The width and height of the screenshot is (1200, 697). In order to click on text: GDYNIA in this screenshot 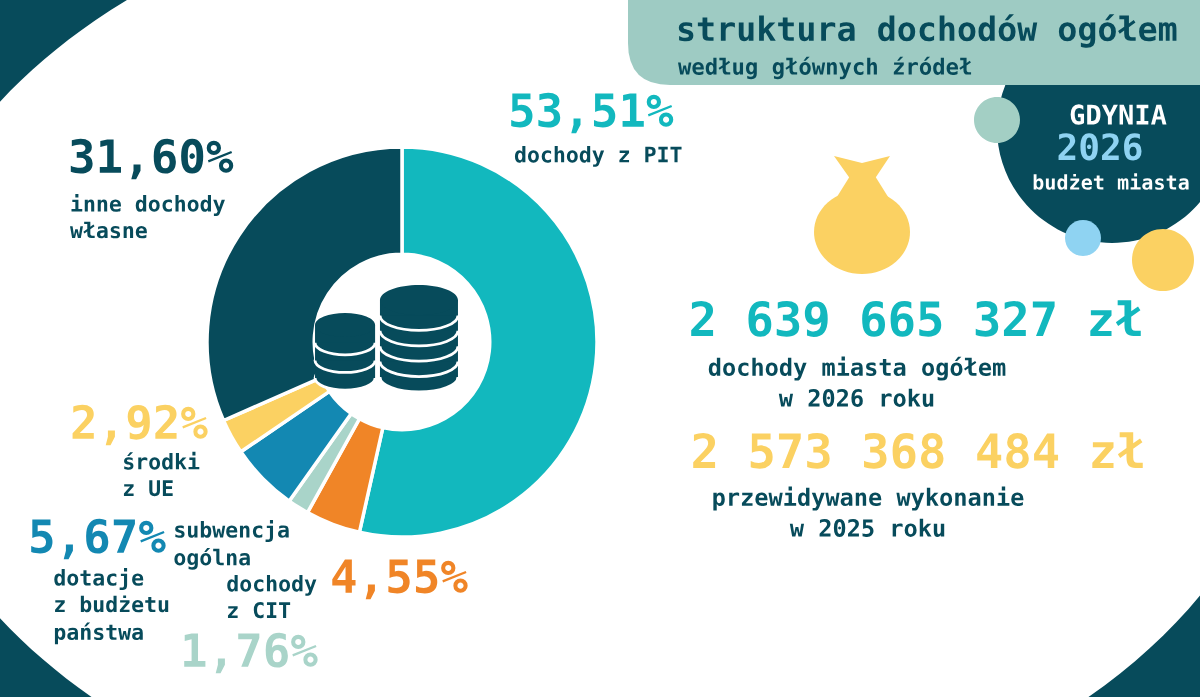, I will do `click(1118, 114)`.